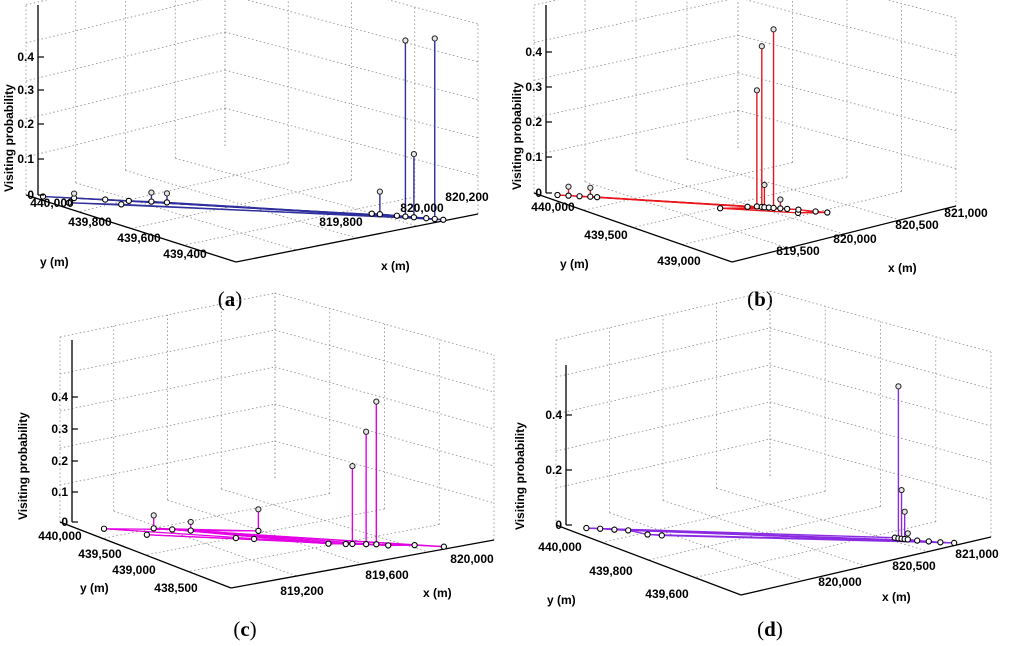  Describe the element at coordinates (254, 128) in the screenshot. I see `panel-a-stems` at that location.